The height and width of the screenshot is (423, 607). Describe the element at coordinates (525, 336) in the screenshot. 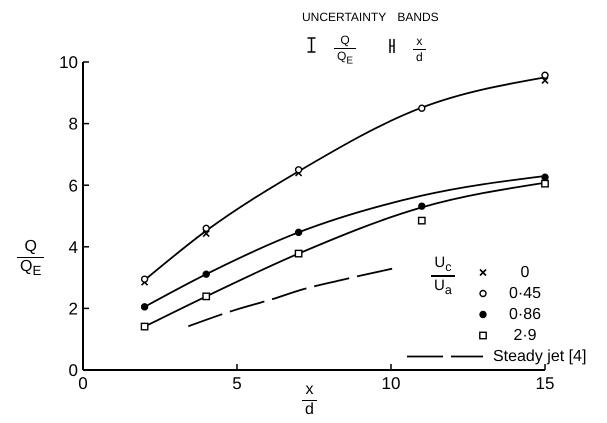

I see `legend-label: 2·9` at that location.